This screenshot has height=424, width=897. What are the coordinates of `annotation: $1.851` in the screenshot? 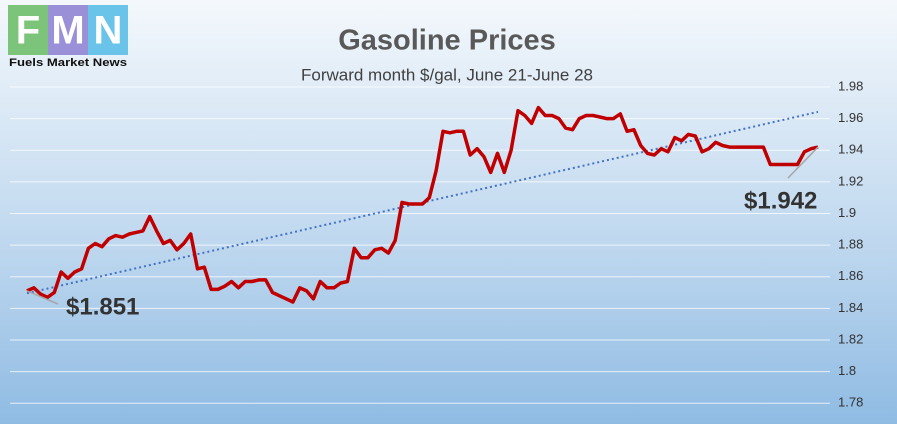 It's located at (102, 306).